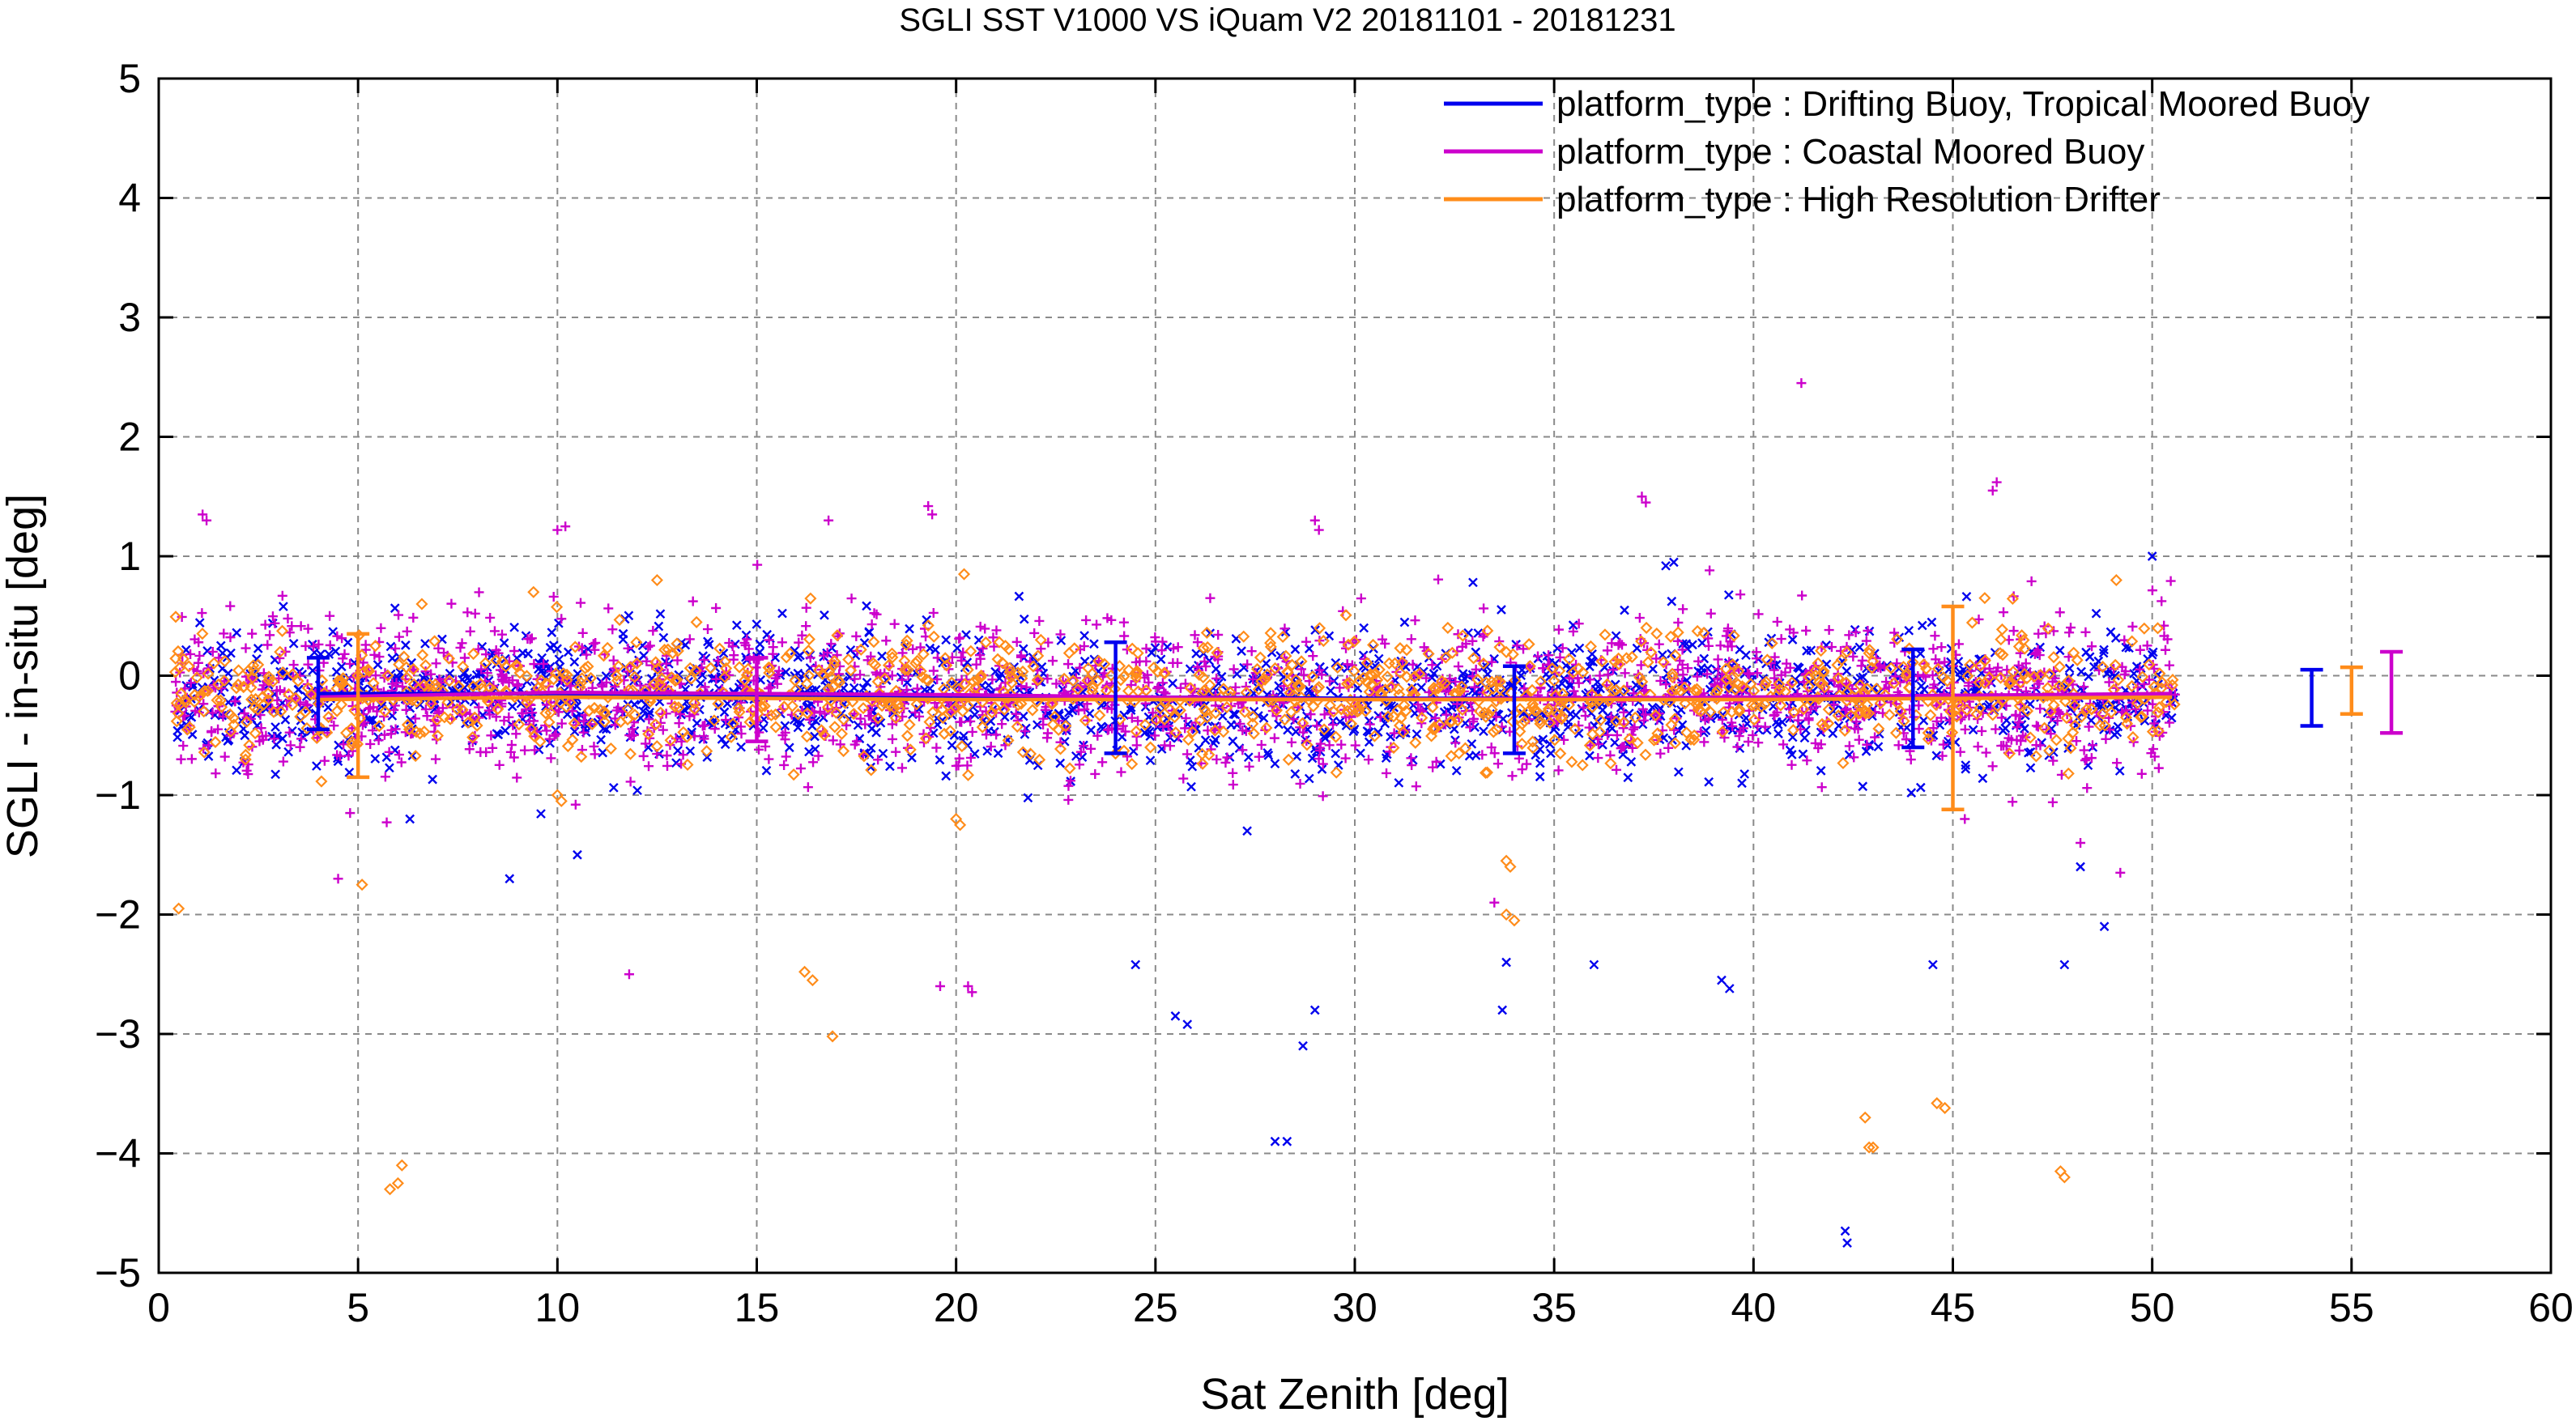  What do you see at coordinates (1155, 1307) in the screenshot?
I see `x-tick-label: 25` at bounding box center [1155, 1307].